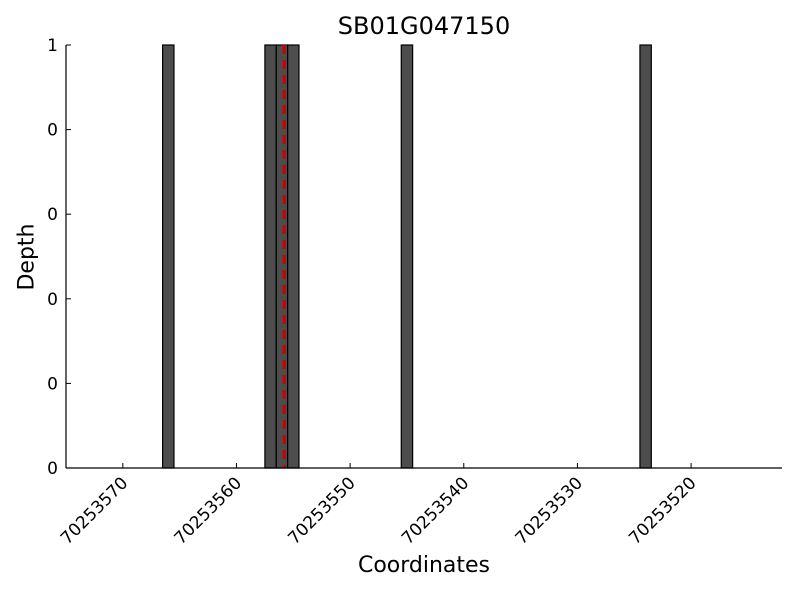 This screenshot has width=800, height=600. I want to click on y-tick-label-0: 0, so click(52, 469).